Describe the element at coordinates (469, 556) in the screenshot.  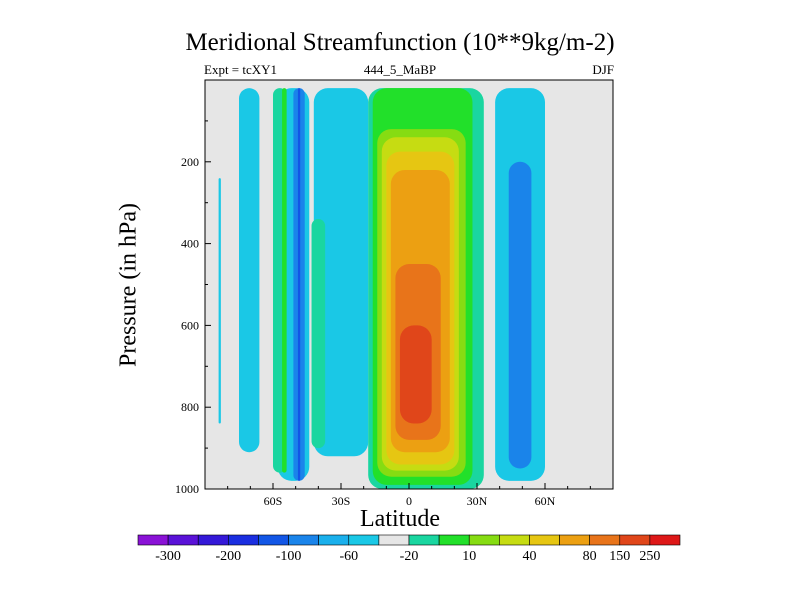
I see `colorbar-label: 10` at that location.